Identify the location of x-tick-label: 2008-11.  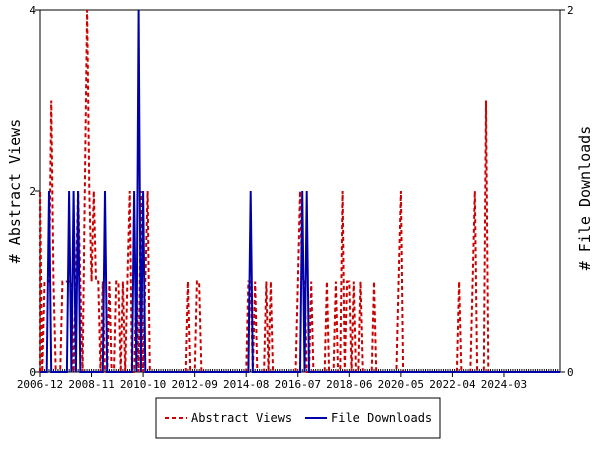
(91, 384).